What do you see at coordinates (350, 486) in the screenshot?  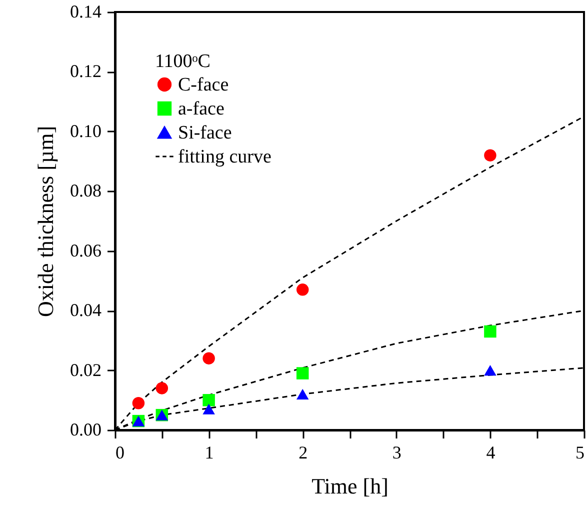 I see `x-axis-title: Time [h]` at bounding box center [350, 486].